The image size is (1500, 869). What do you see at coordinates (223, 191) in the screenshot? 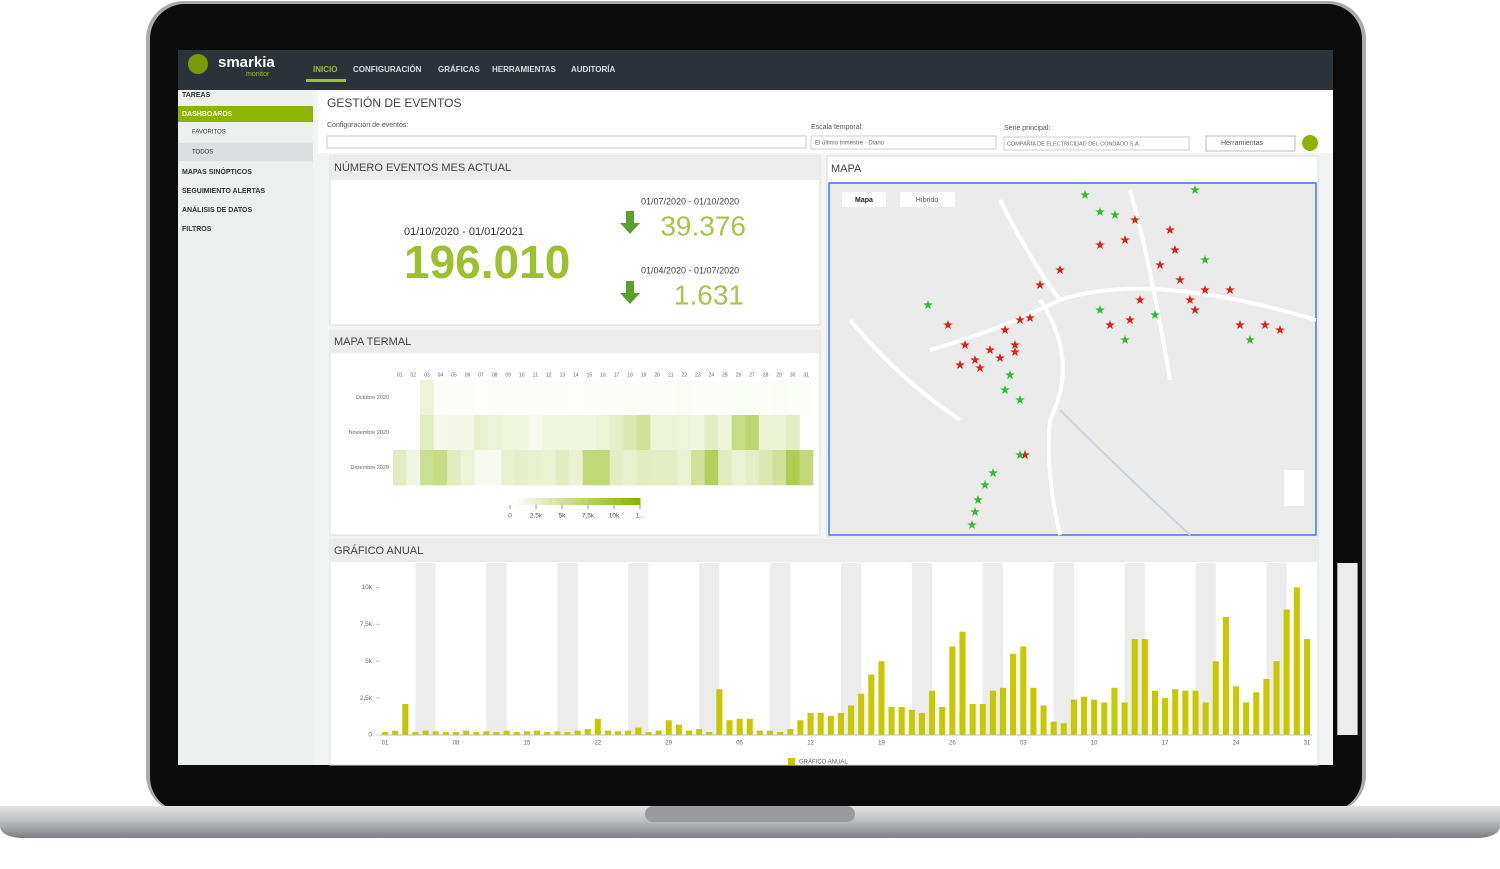
I see `sidebar-item: SEGUIMIENTO ALERTAS` at bounding box center [223, 191].